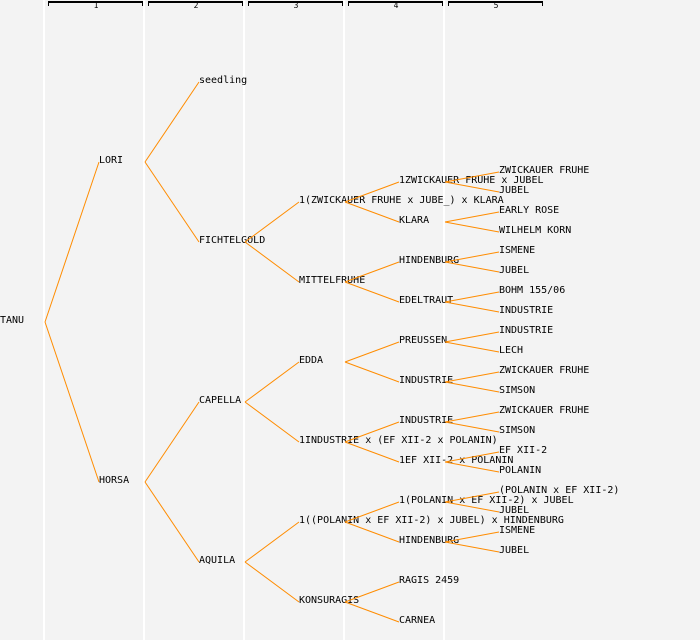 This screenshot has height=640, width=700. What do you see at coordinates (223, 80) in the screenshot?
I see `pedigree-node: seedling` at bounding box center [223, 80].